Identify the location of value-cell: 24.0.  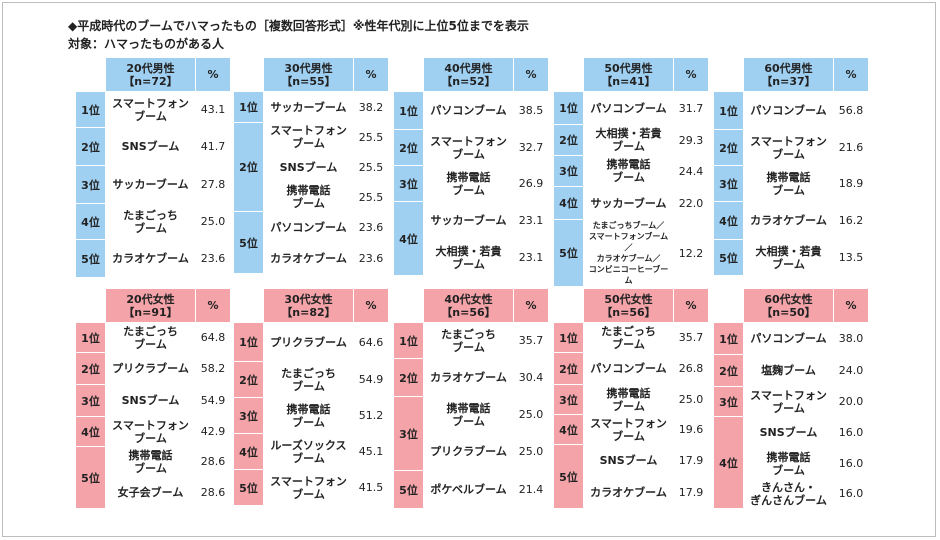
(851, 370).